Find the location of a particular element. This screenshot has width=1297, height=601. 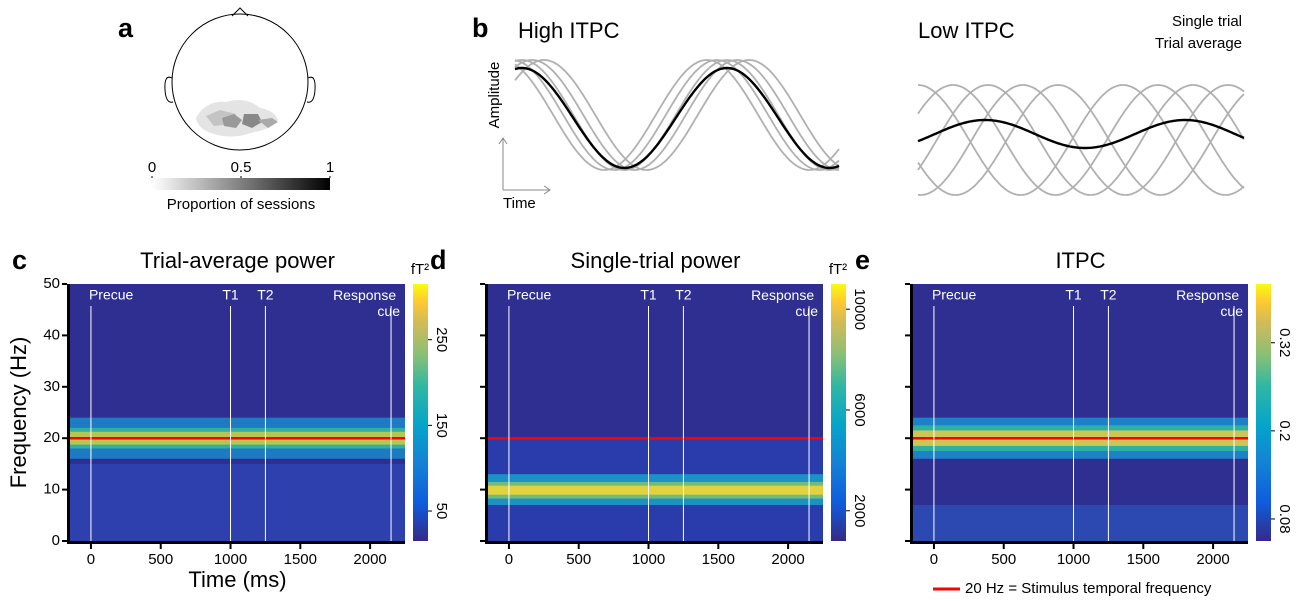

y-tick-label: 50 is located at coordinates (51, 283).